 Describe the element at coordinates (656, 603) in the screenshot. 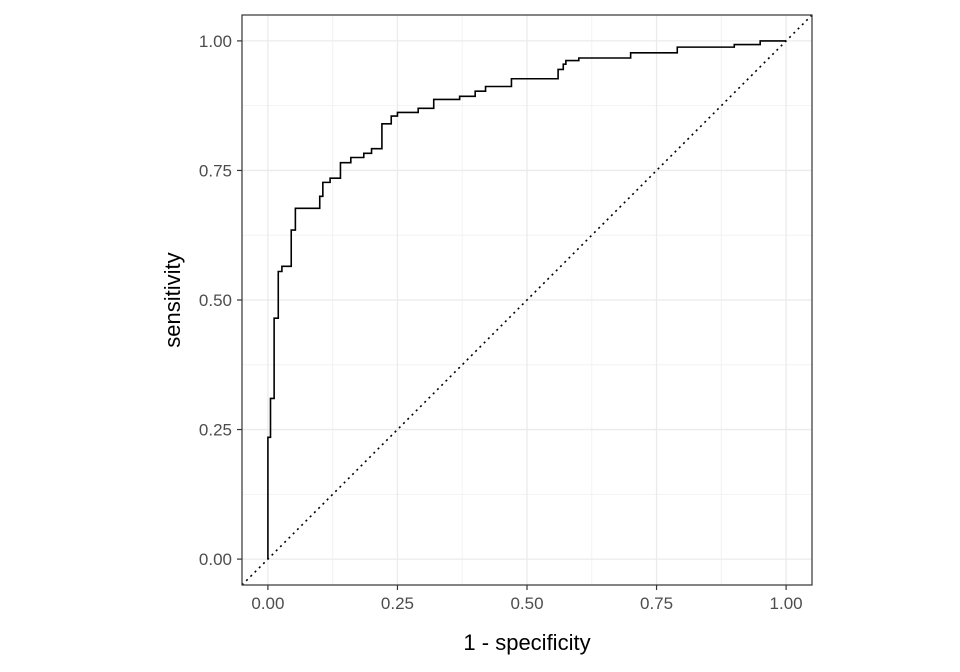

I see `x-tick-label: 0.75` at that location.